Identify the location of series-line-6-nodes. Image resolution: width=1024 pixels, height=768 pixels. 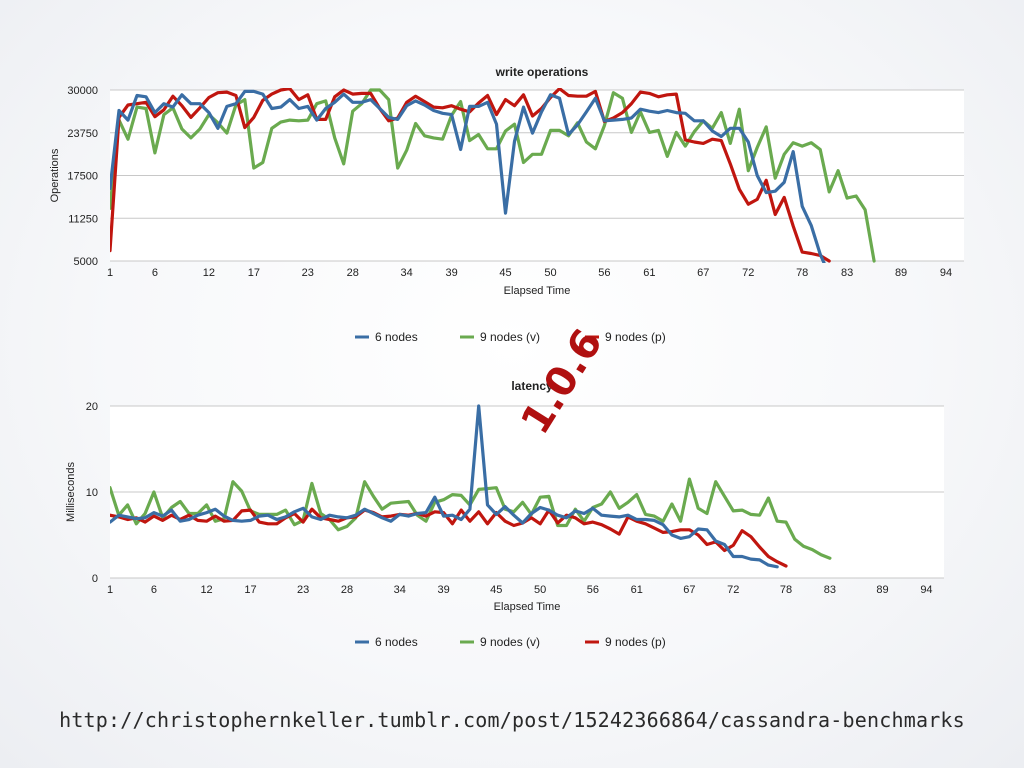
(444, 486).